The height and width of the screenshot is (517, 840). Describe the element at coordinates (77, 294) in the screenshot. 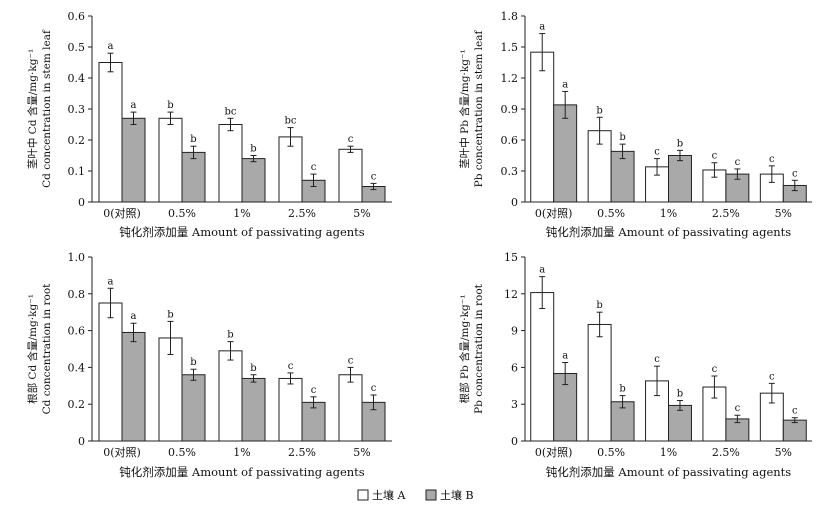

I see `y-tick-label: 0.8` at that location.